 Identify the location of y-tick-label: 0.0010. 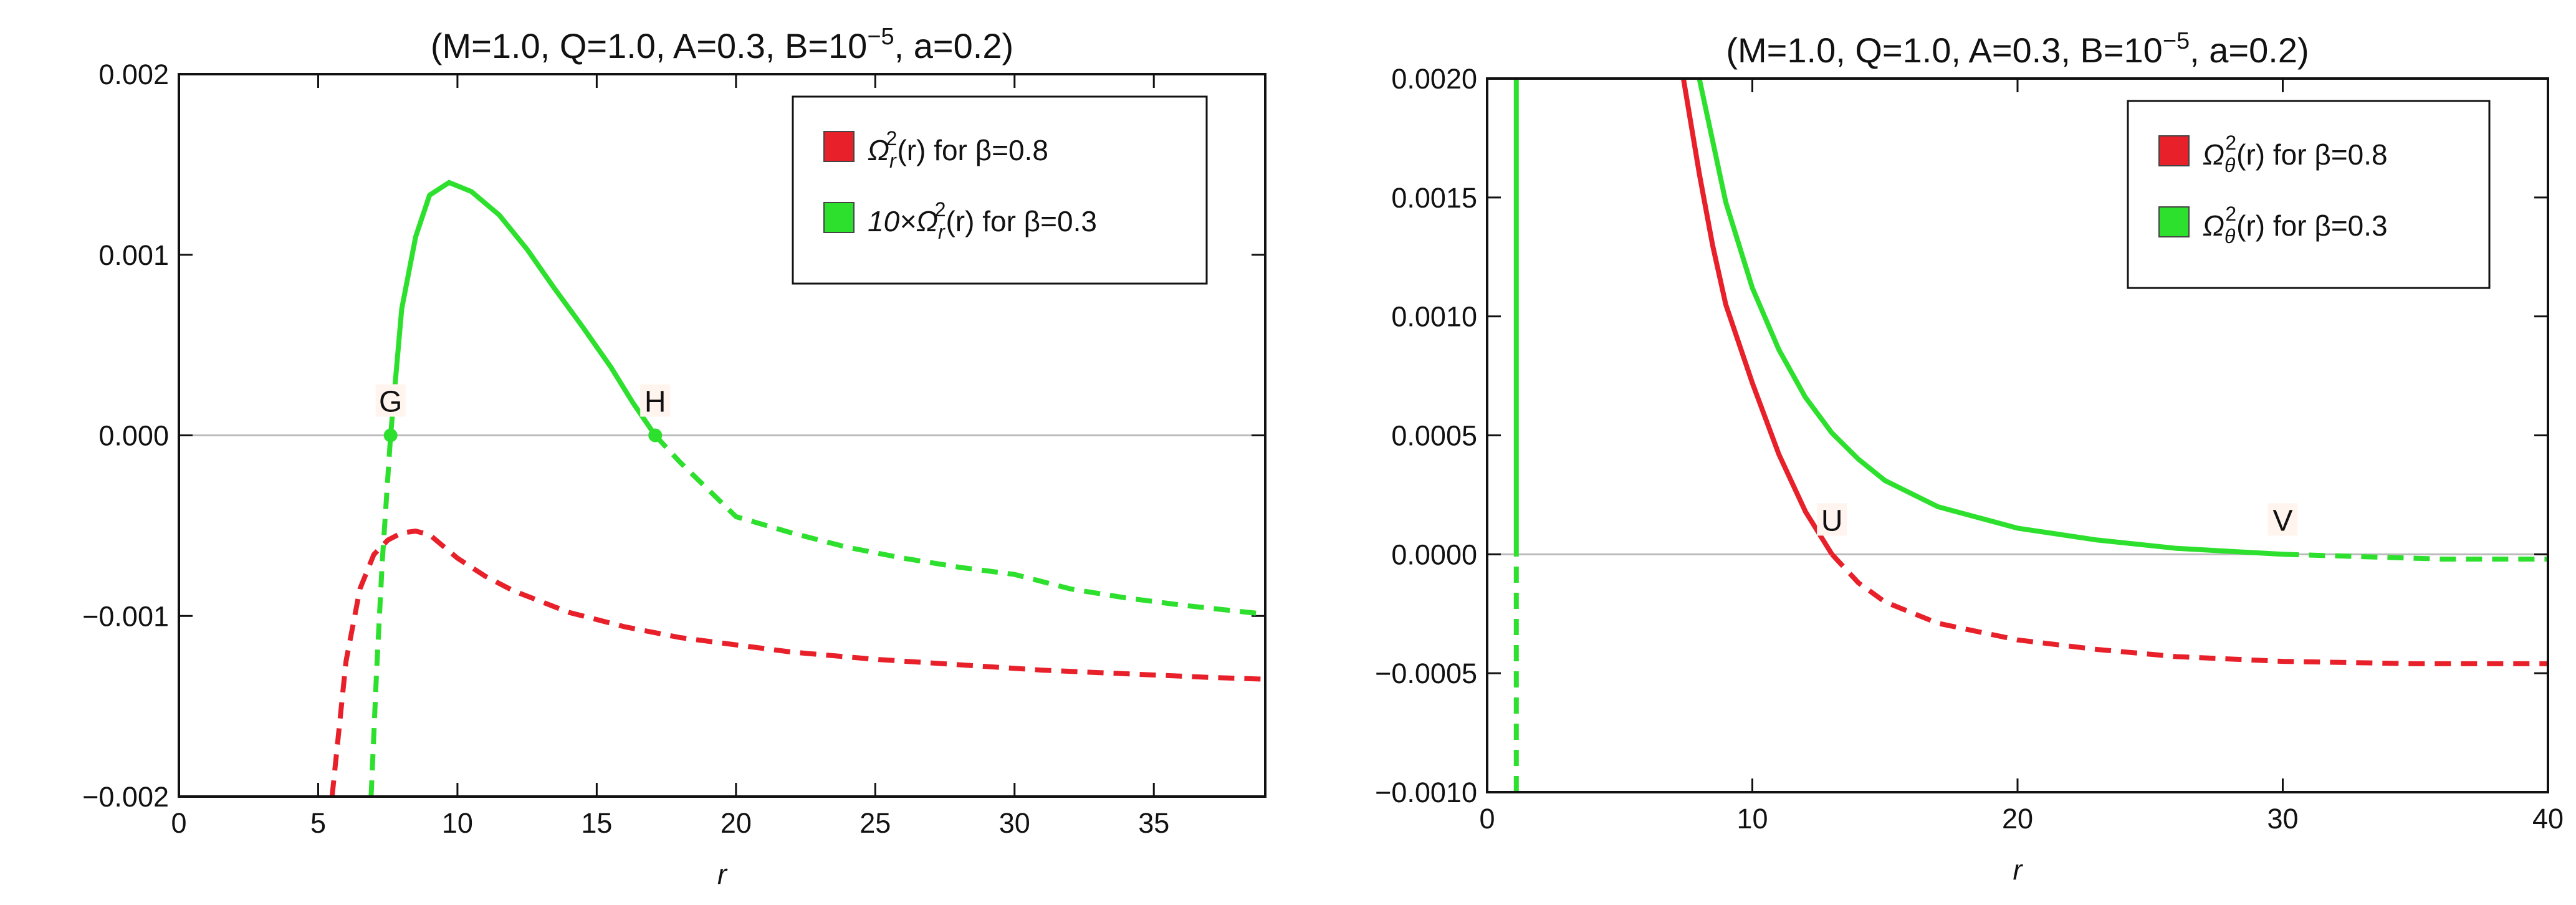
(1434, 317).